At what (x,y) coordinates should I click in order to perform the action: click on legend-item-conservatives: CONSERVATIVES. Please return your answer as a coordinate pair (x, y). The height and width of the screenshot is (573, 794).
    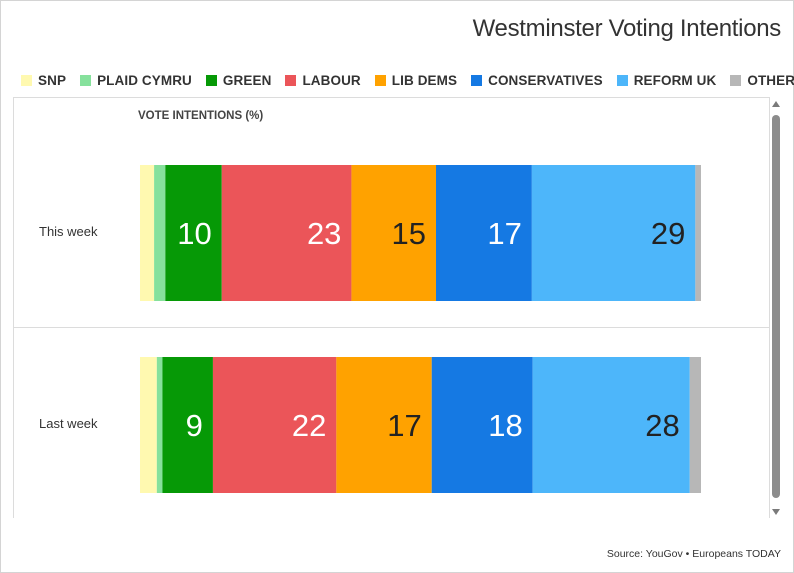
    Looking at the image, I should click on (537, 80).